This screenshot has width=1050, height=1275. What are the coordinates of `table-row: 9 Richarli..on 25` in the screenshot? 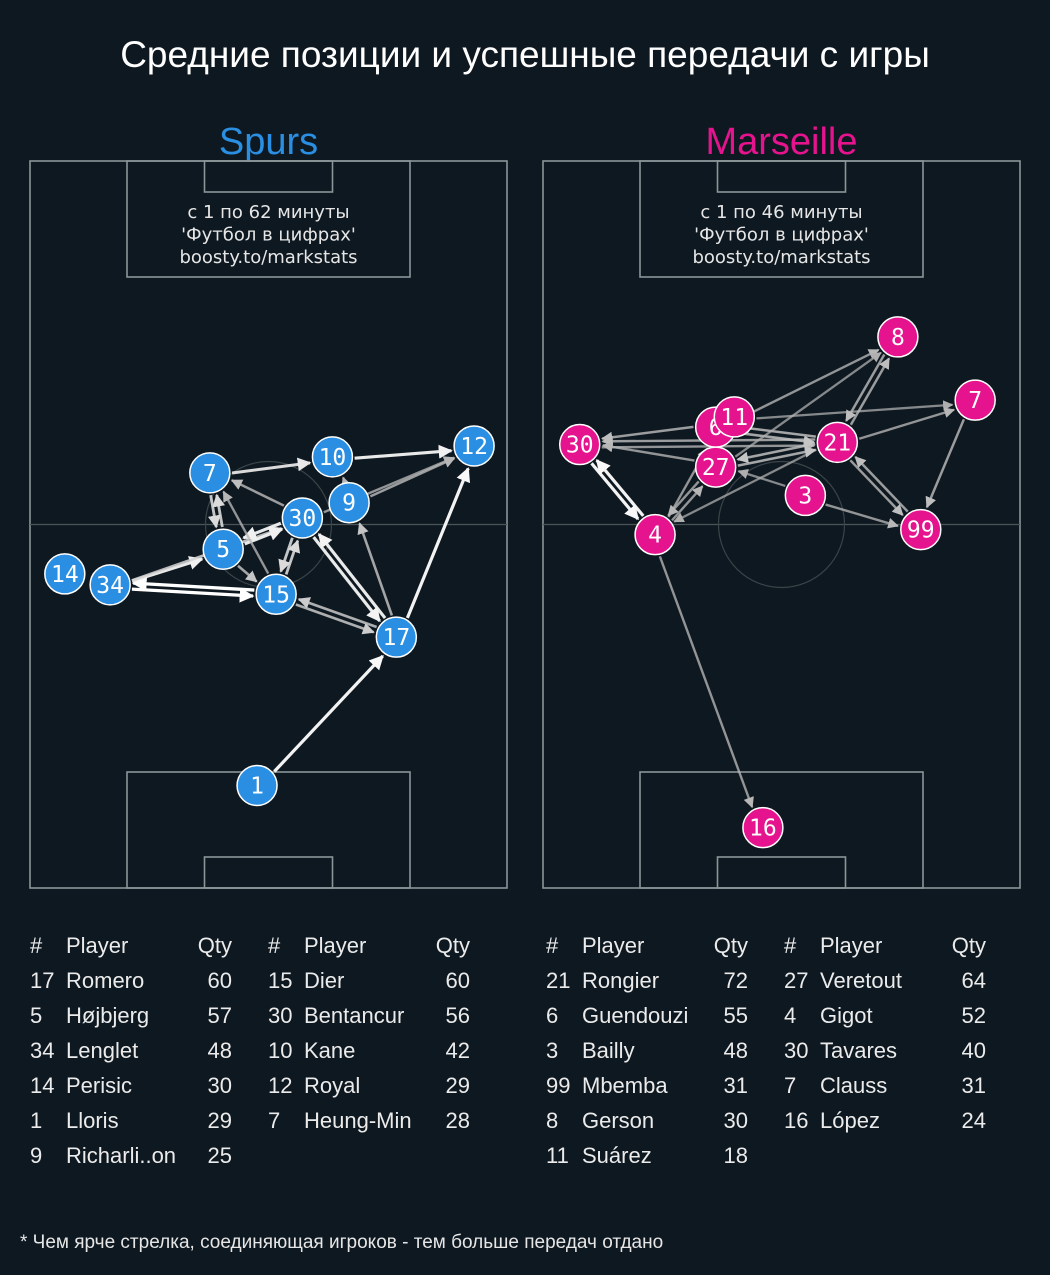 It's located at (250, 1155).